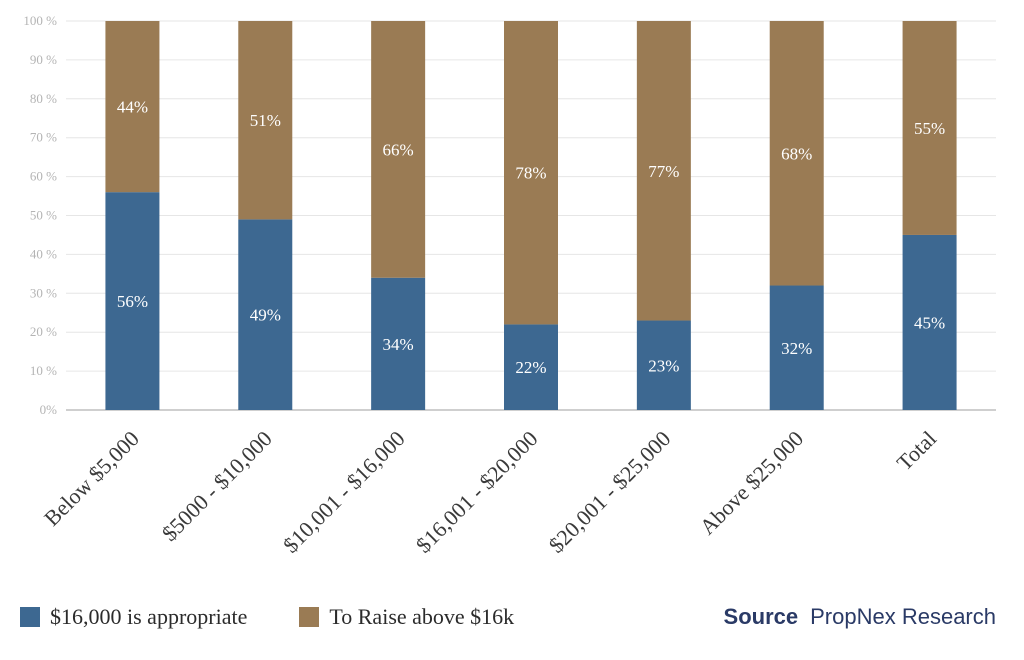  I want to click on source-credit: Source PropNex Research, so click(860, 617).